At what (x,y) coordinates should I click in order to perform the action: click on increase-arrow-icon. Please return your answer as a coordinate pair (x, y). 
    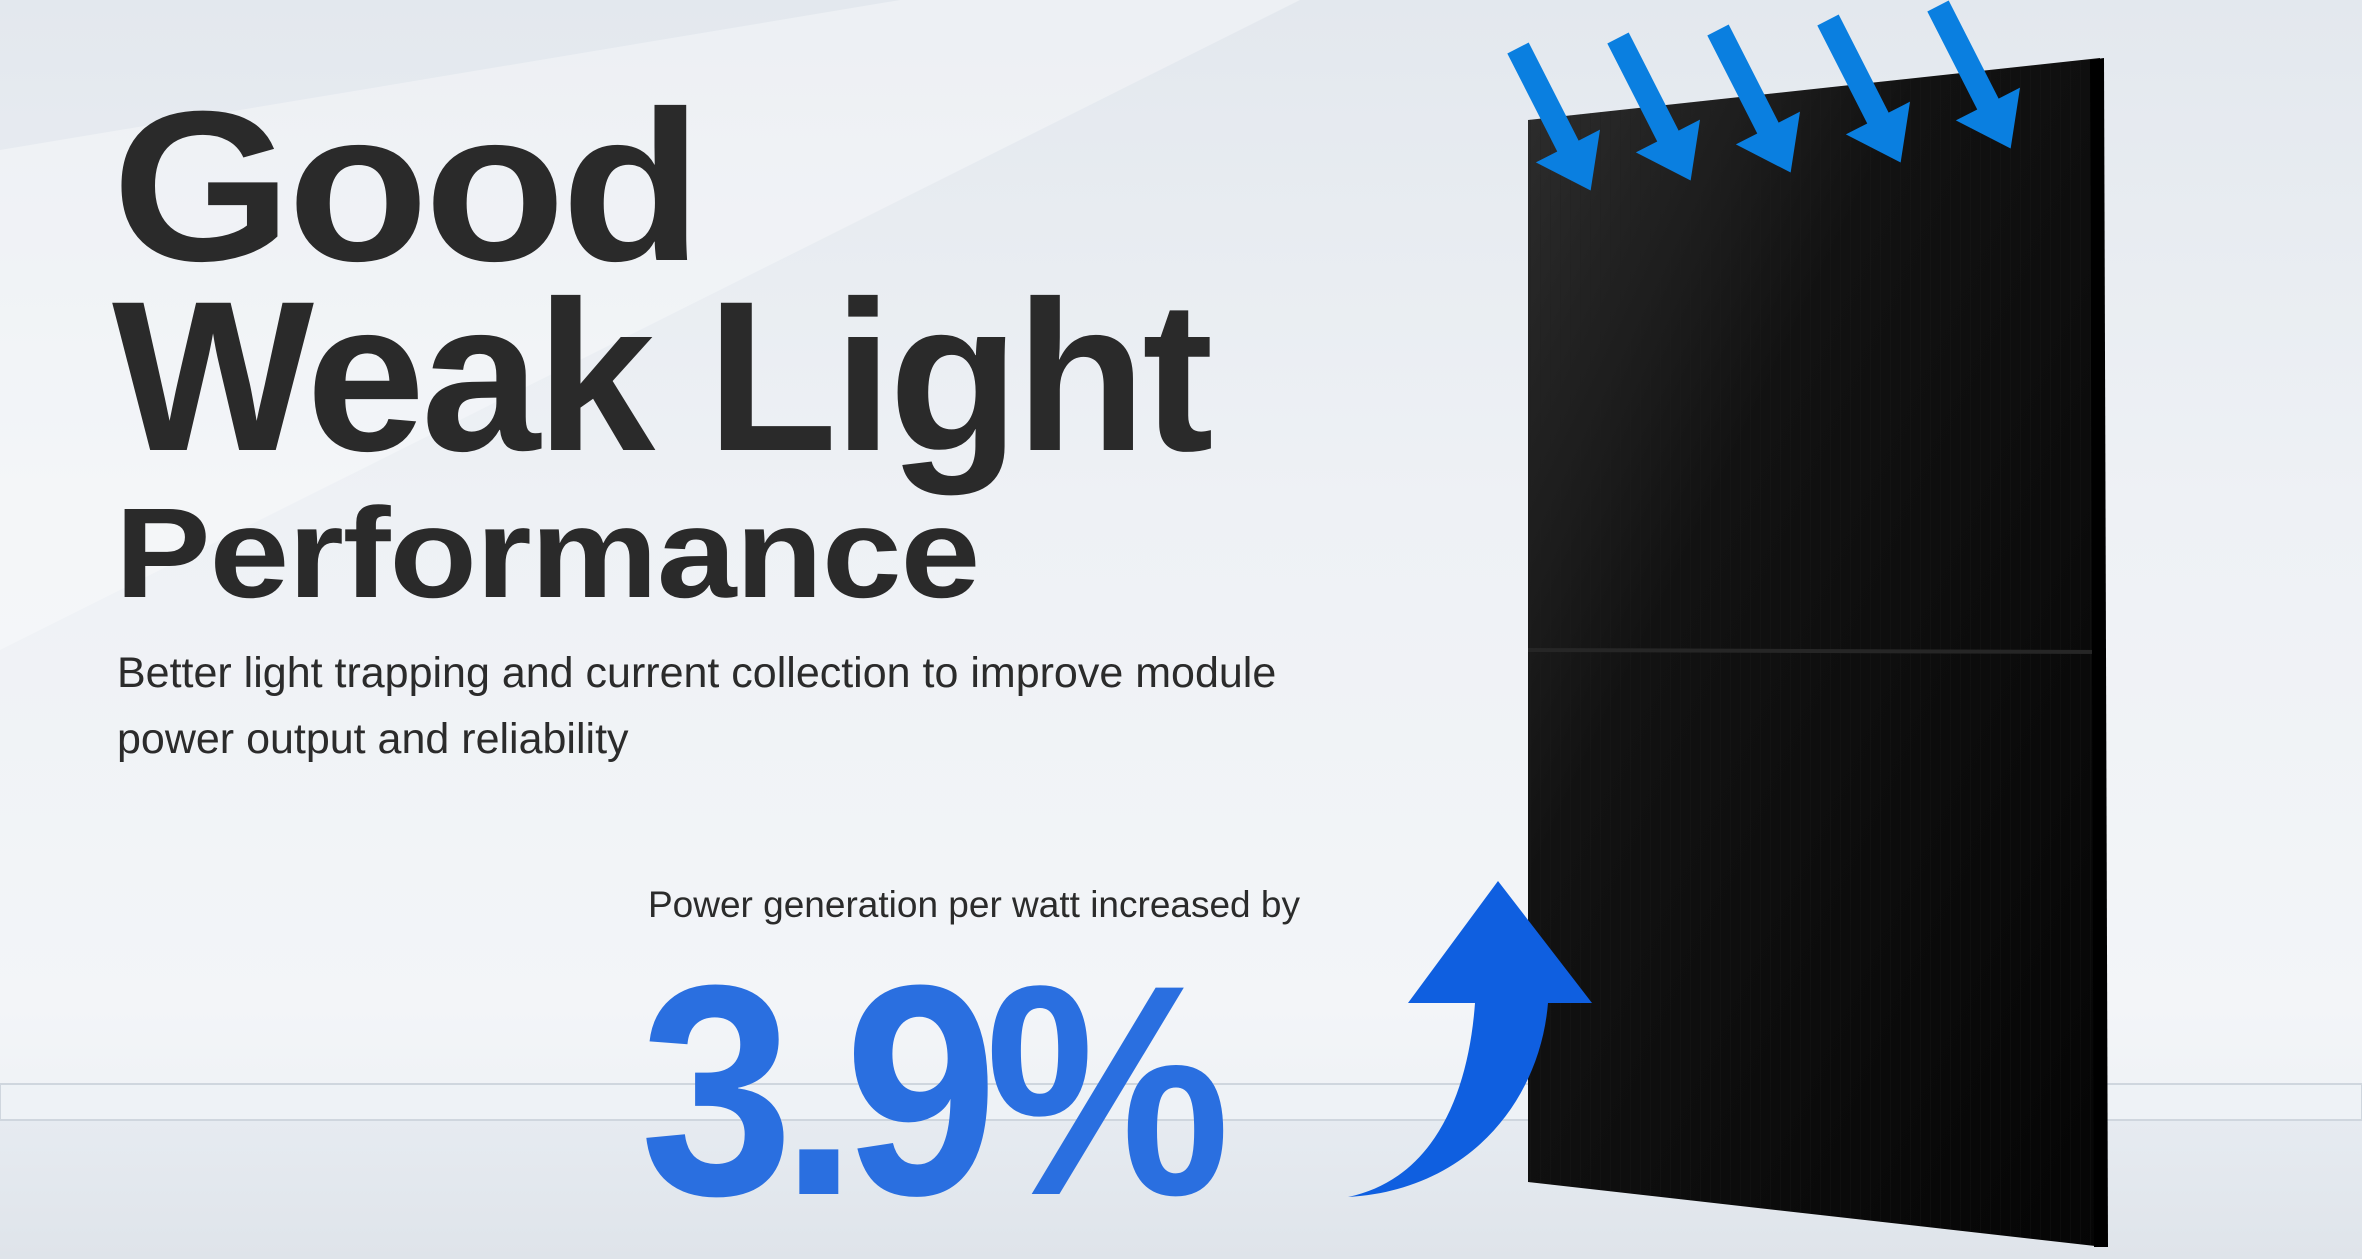
    Looking at the image, I should click on (1470, 1039).